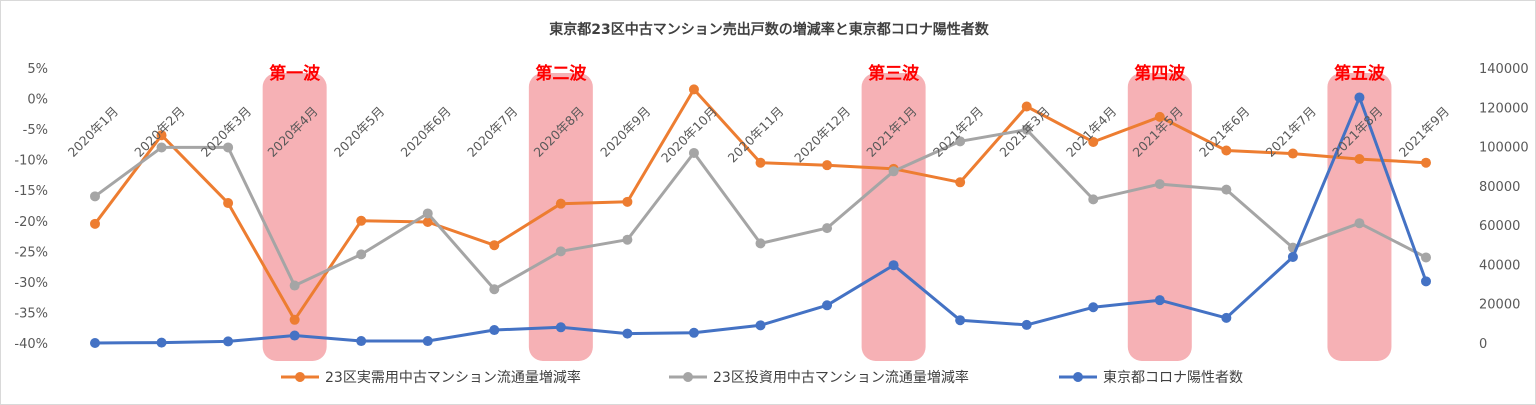 The height and width of the screenshot is (405, 1536). What do you see at coordinates (31, 344) in the screenshot?
I see `y-left-tick-label: -40%` at bounding box center [31, 344].